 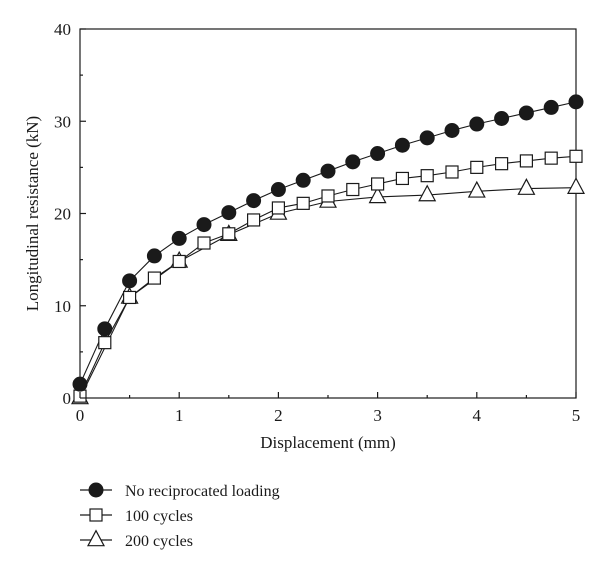 What do you see at coordinates (62, 121) in the screenshot?
I see `y-tick-label: 30` at bounding box center [62, 121].